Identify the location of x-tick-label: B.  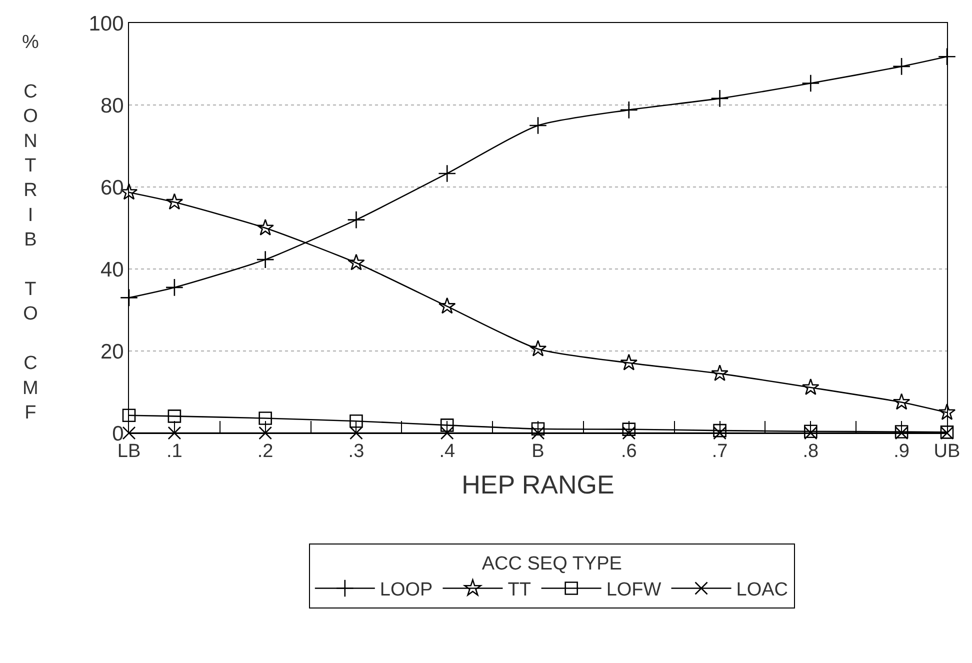
(538, 451).